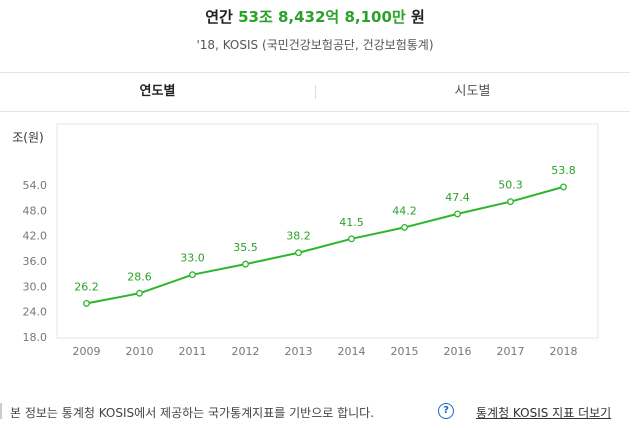 This screenshot has width=638, height=428. Describe the element at coordinates (193, 351) in the screenshot. I see `x-tick-label: 2011` at that location.